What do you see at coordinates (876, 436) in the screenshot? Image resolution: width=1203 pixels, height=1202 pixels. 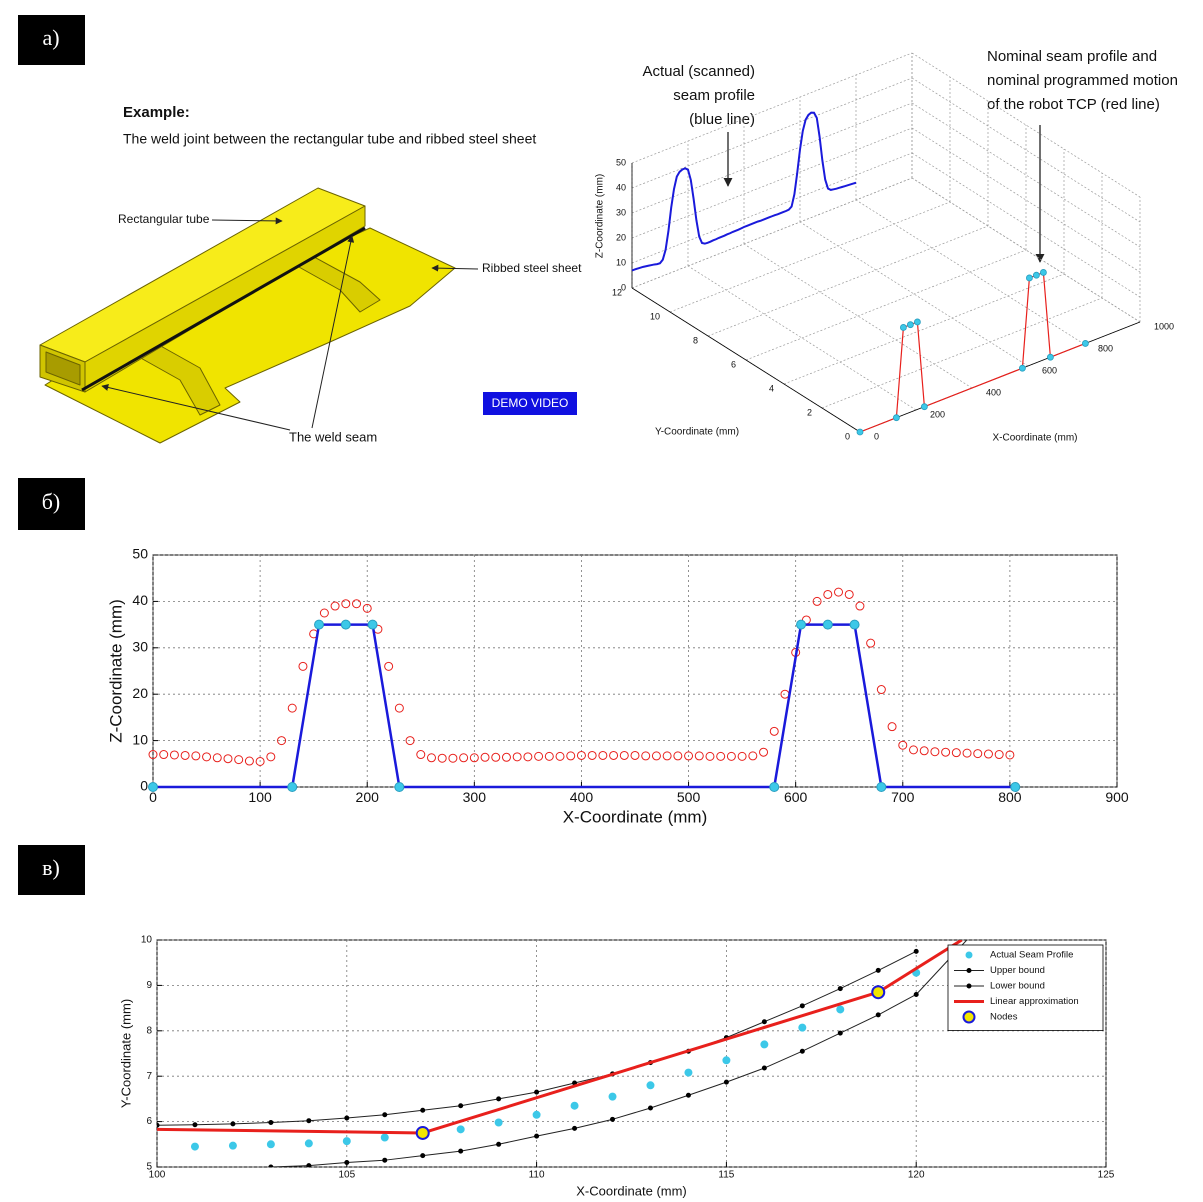 I see `x-tick-label: 0` at bounding box center [876, 436].